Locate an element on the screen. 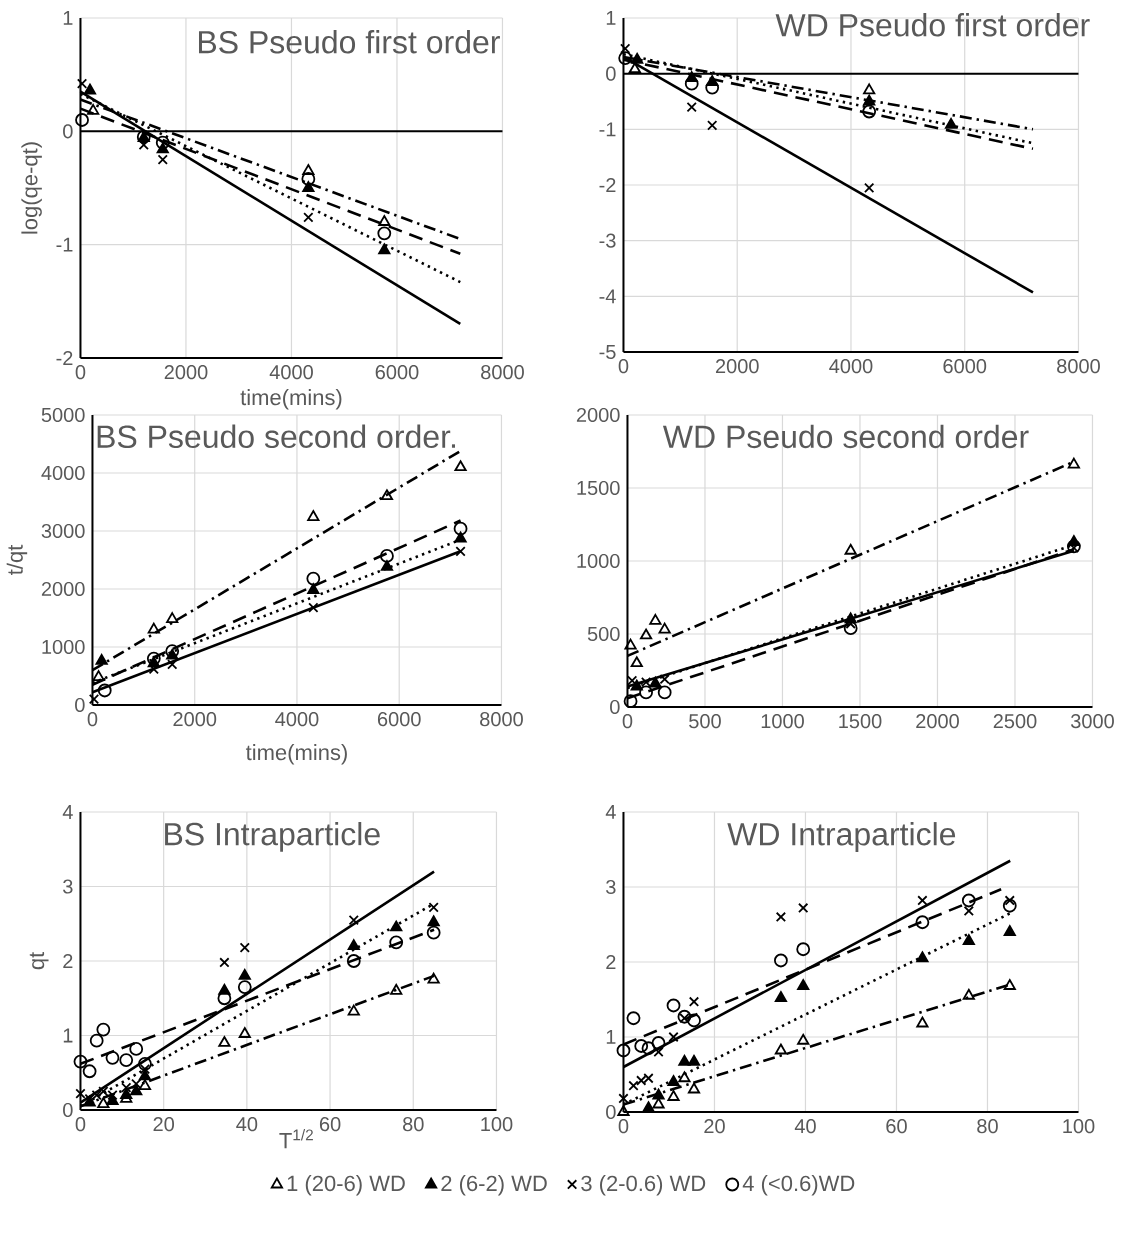 This screenshot has width=1121, height=1234. x-tick-label: 3000 is located at coordinates (1092, 721).